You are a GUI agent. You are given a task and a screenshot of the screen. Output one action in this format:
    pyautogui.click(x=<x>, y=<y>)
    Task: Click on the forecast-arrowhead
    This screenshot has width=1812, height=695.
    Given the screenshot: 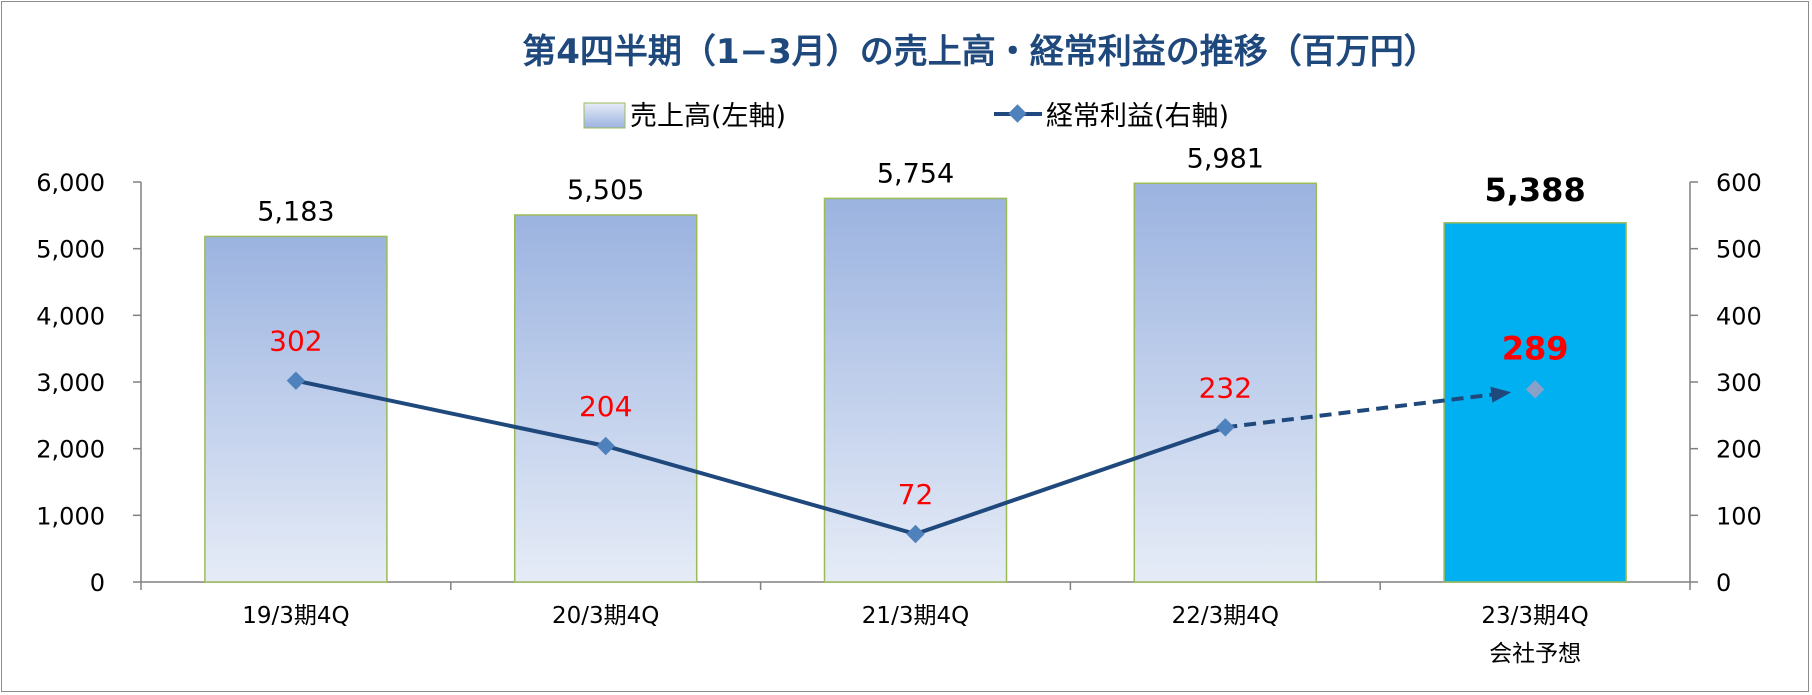 What is the action you would take?
    pyautogui.click(x=1501, y=394)
    